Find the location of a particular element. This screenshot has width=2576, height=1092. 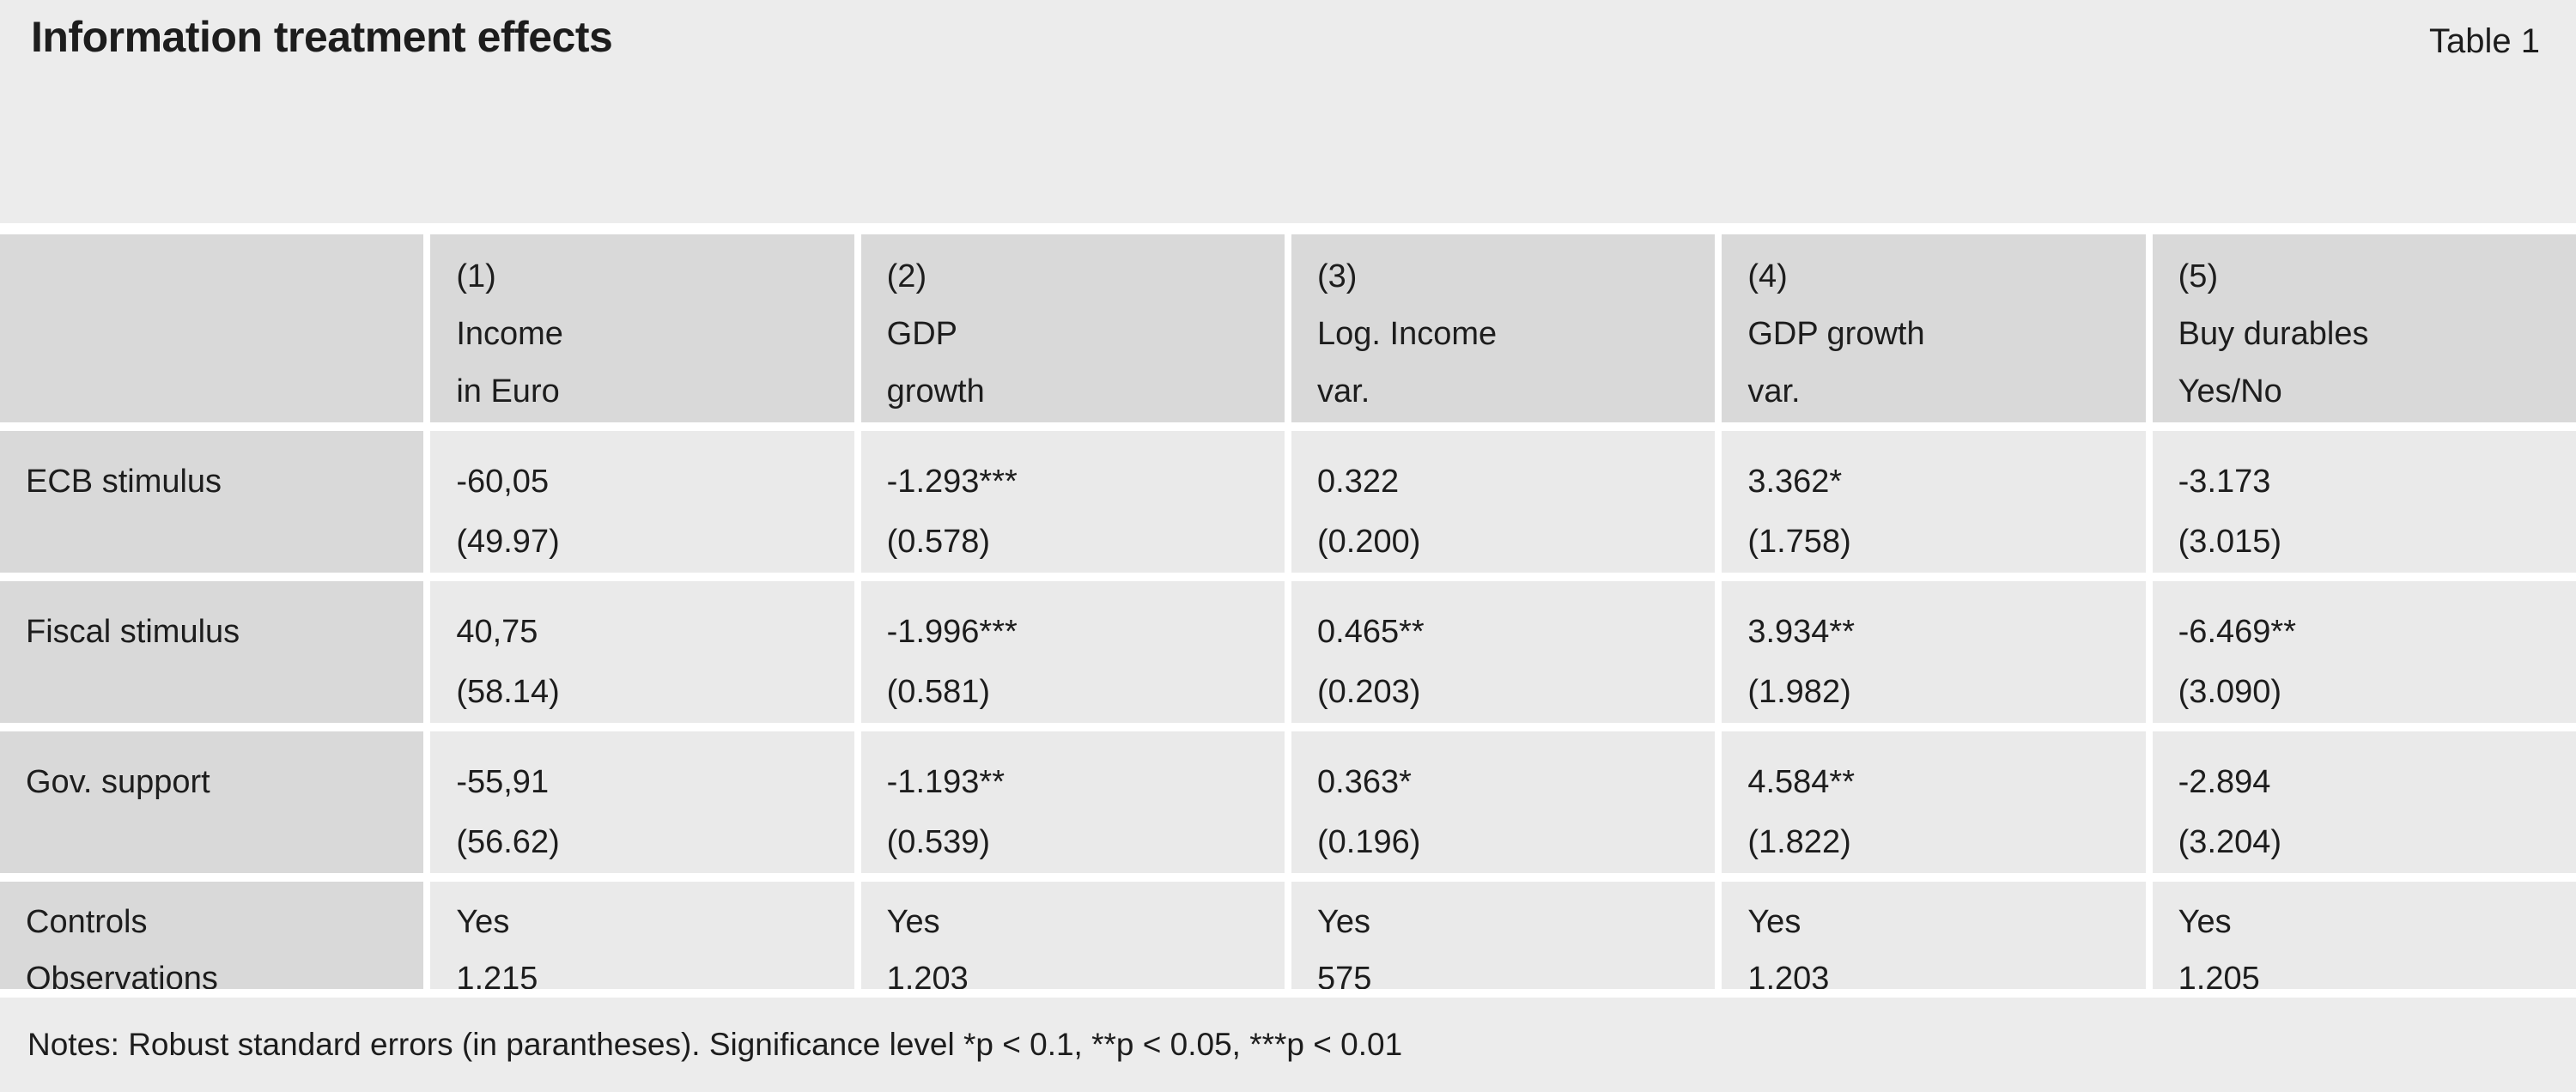

column-title-line: Income is located at coordinates (510, 334).